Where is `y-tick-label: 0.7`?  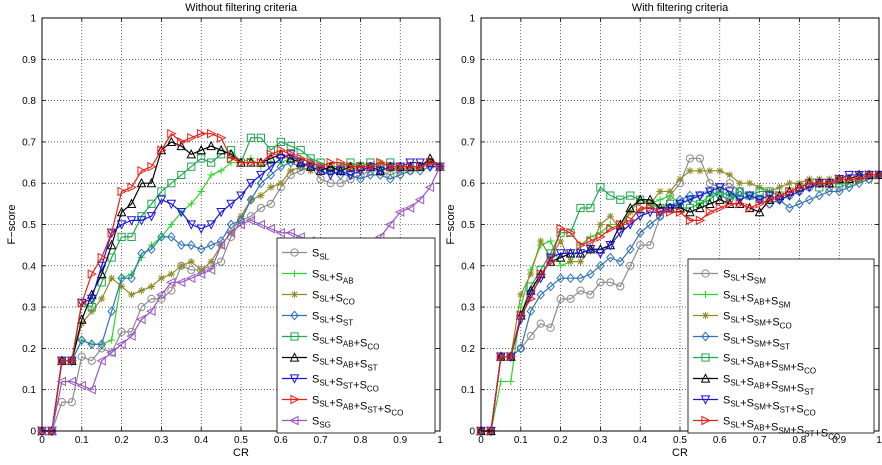 y-tick-label: 0.7 is located at coordinates (29, 142).